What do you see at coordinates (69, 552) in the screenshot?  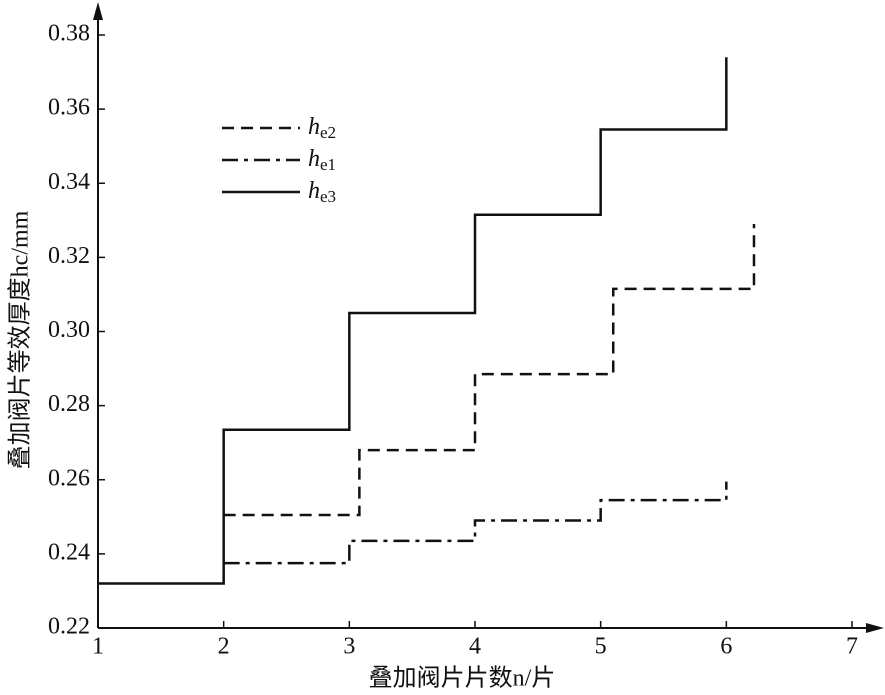 I see `y-tick-label: 0.24` at bounding box center [69, 552].